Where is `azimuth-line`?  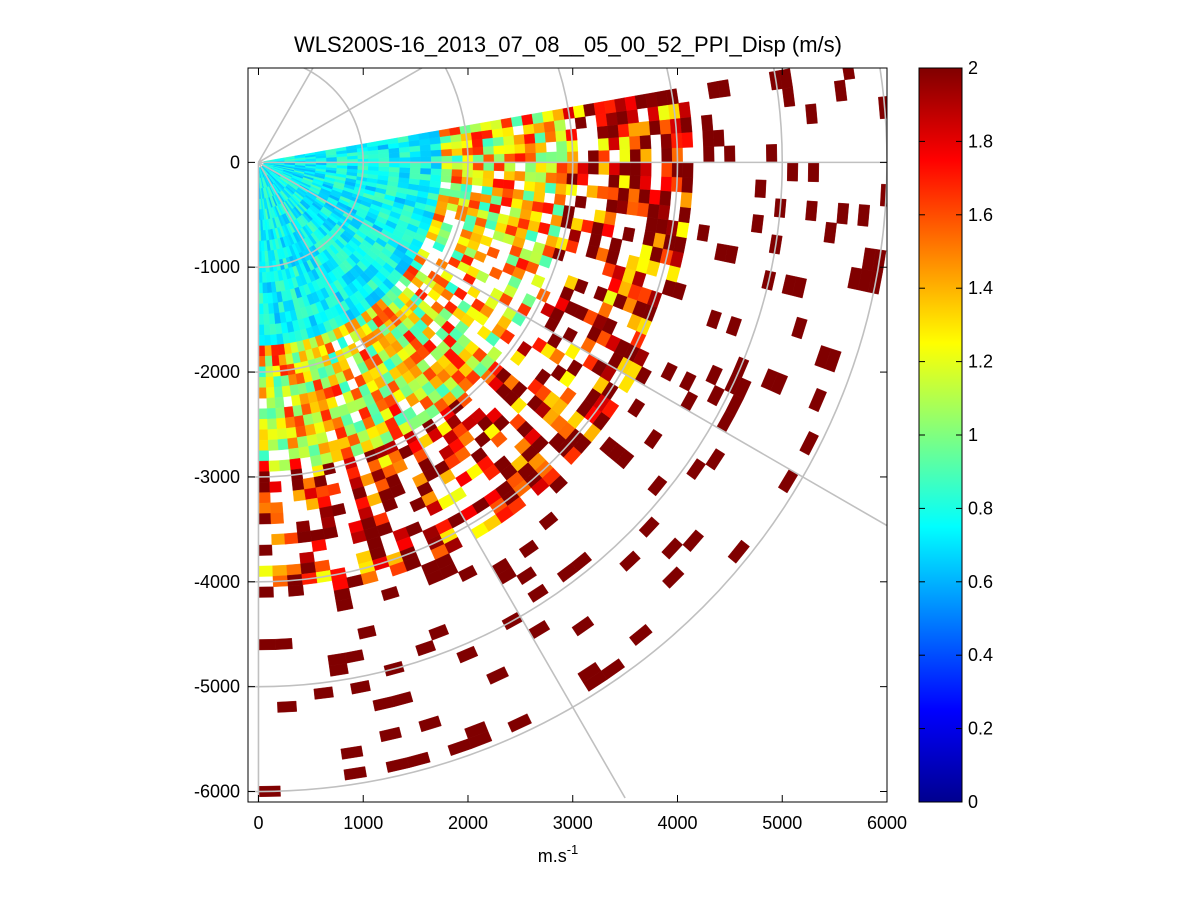 azimuth-line is located at coordinates (341, 116).